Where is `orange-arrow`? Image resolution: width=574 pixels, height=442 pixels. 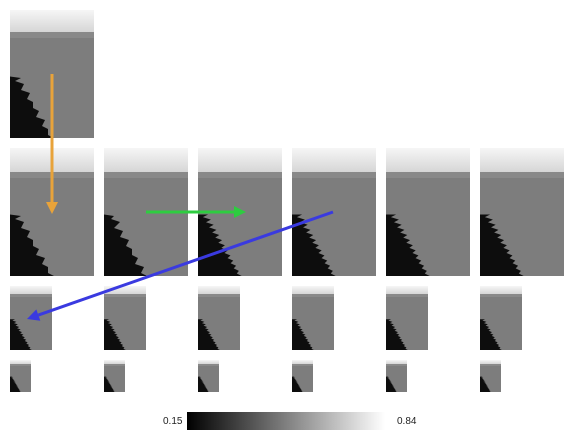
orange-arrow is located at coordinates (52, 144).